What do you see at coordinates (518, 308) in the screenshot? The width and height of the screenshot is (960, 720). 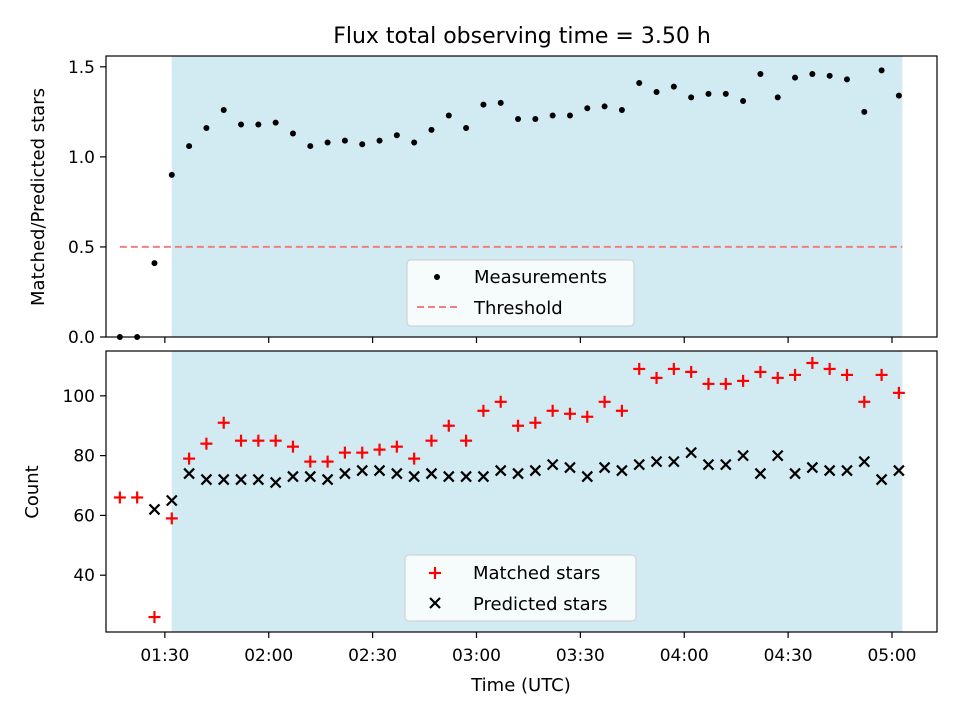 I see `legend-label-threshold: Threshold` at bounding box center [518, 308].